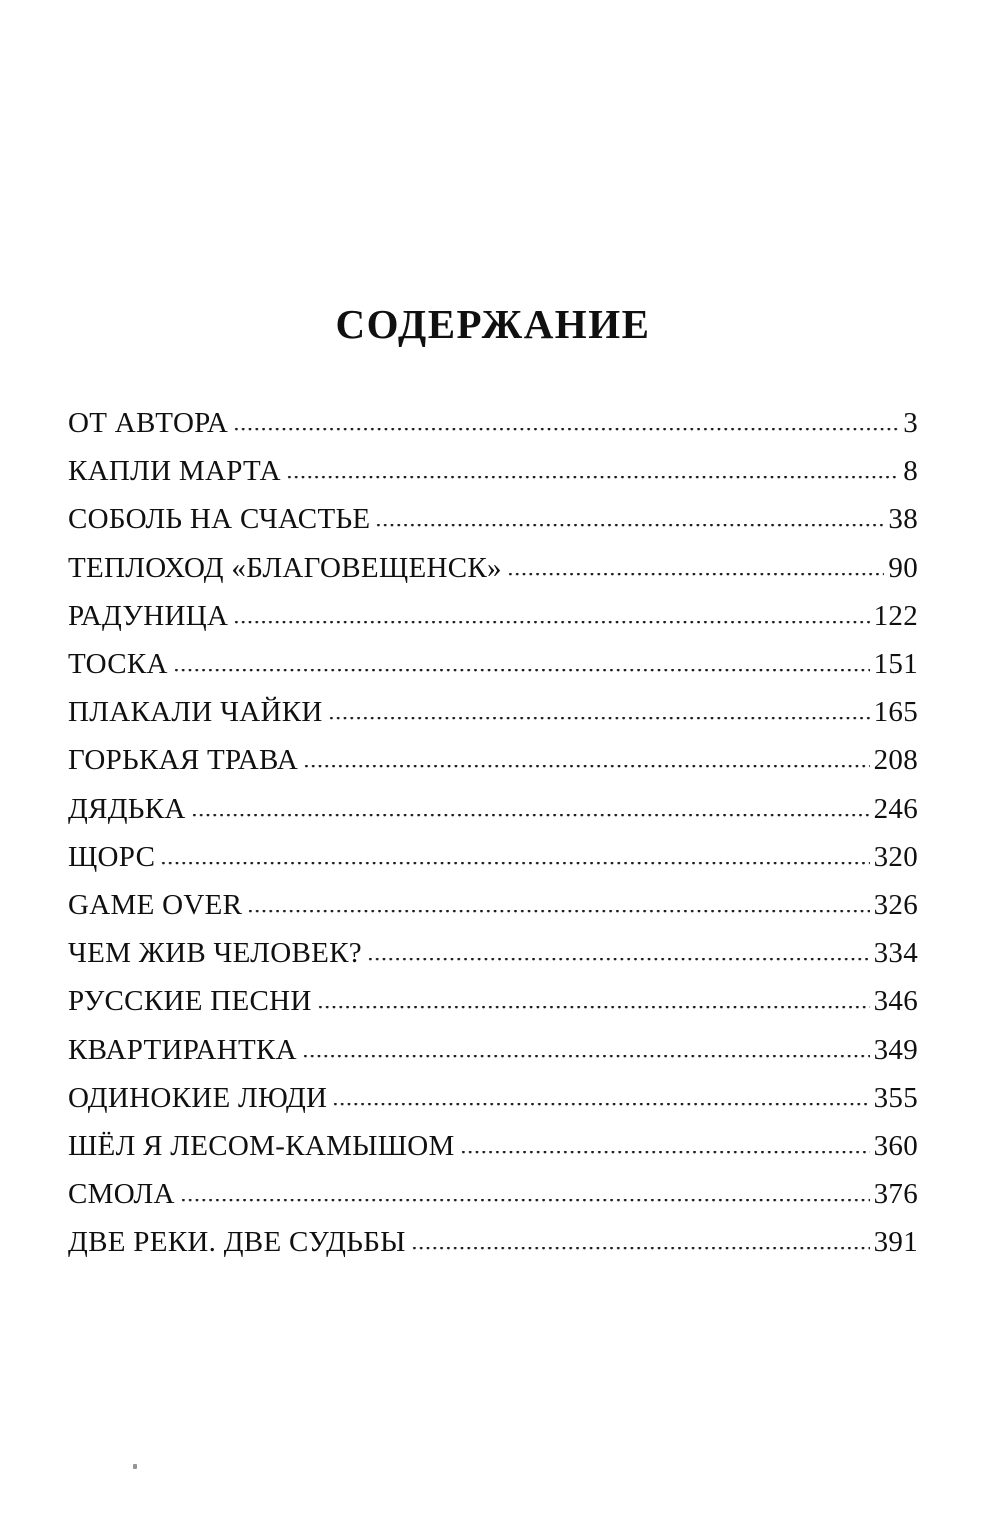 Image resolution: width=1000 pixels, height=1515 pixels. What do you see at coordinates (895, 1001) in the screenshot?
I see `toc-page-number: 346` at bounding box center [895, 1001].